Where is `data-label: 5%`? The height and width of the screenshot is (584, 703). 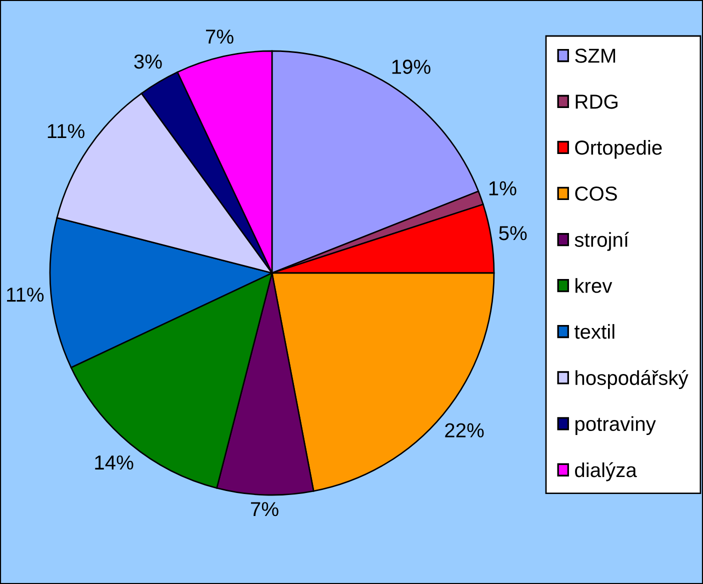
data-label: 5% is located at coordinates (513, 233).